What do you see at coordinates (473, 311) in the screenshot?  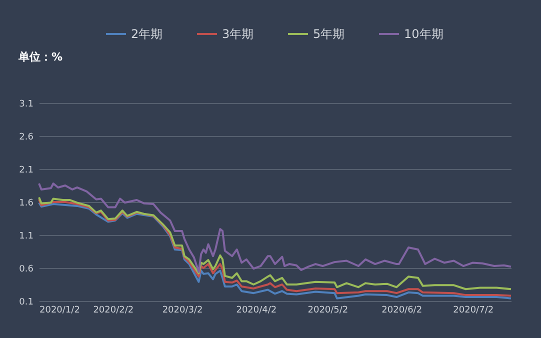 I see `x-tick-label: 2020/7/2` at bounding box center [473, 311].